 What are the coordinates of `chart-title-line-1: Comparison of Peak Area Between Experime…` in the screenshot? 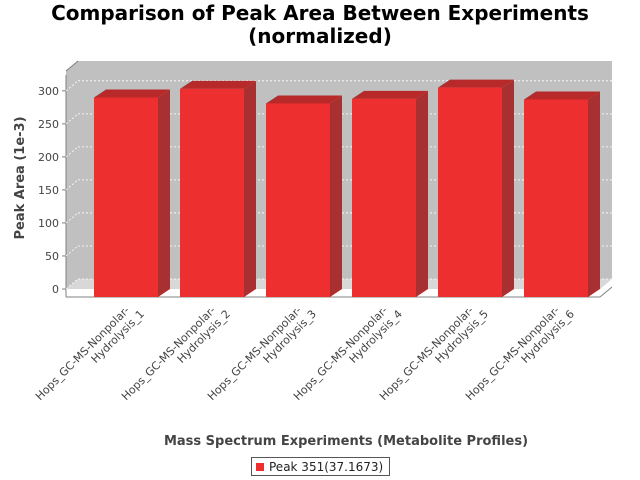 It's located at (320, 13).